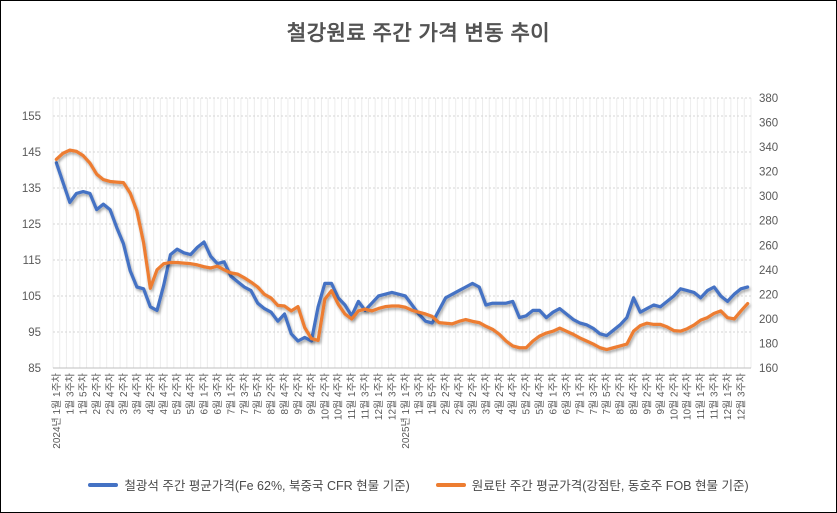 The image size is (837, 513). I want to click on svg-text: 85, so click(34, 369).